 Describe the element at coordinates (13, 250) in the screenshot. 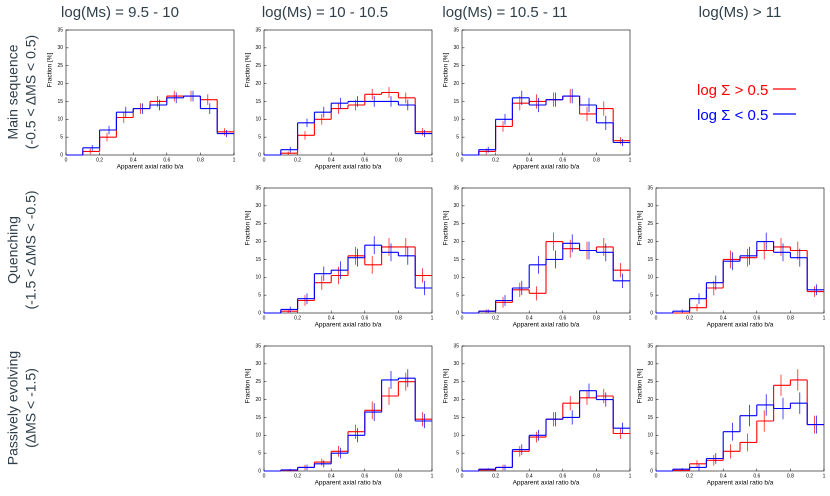

I see `row-label: Quenching` at that location.